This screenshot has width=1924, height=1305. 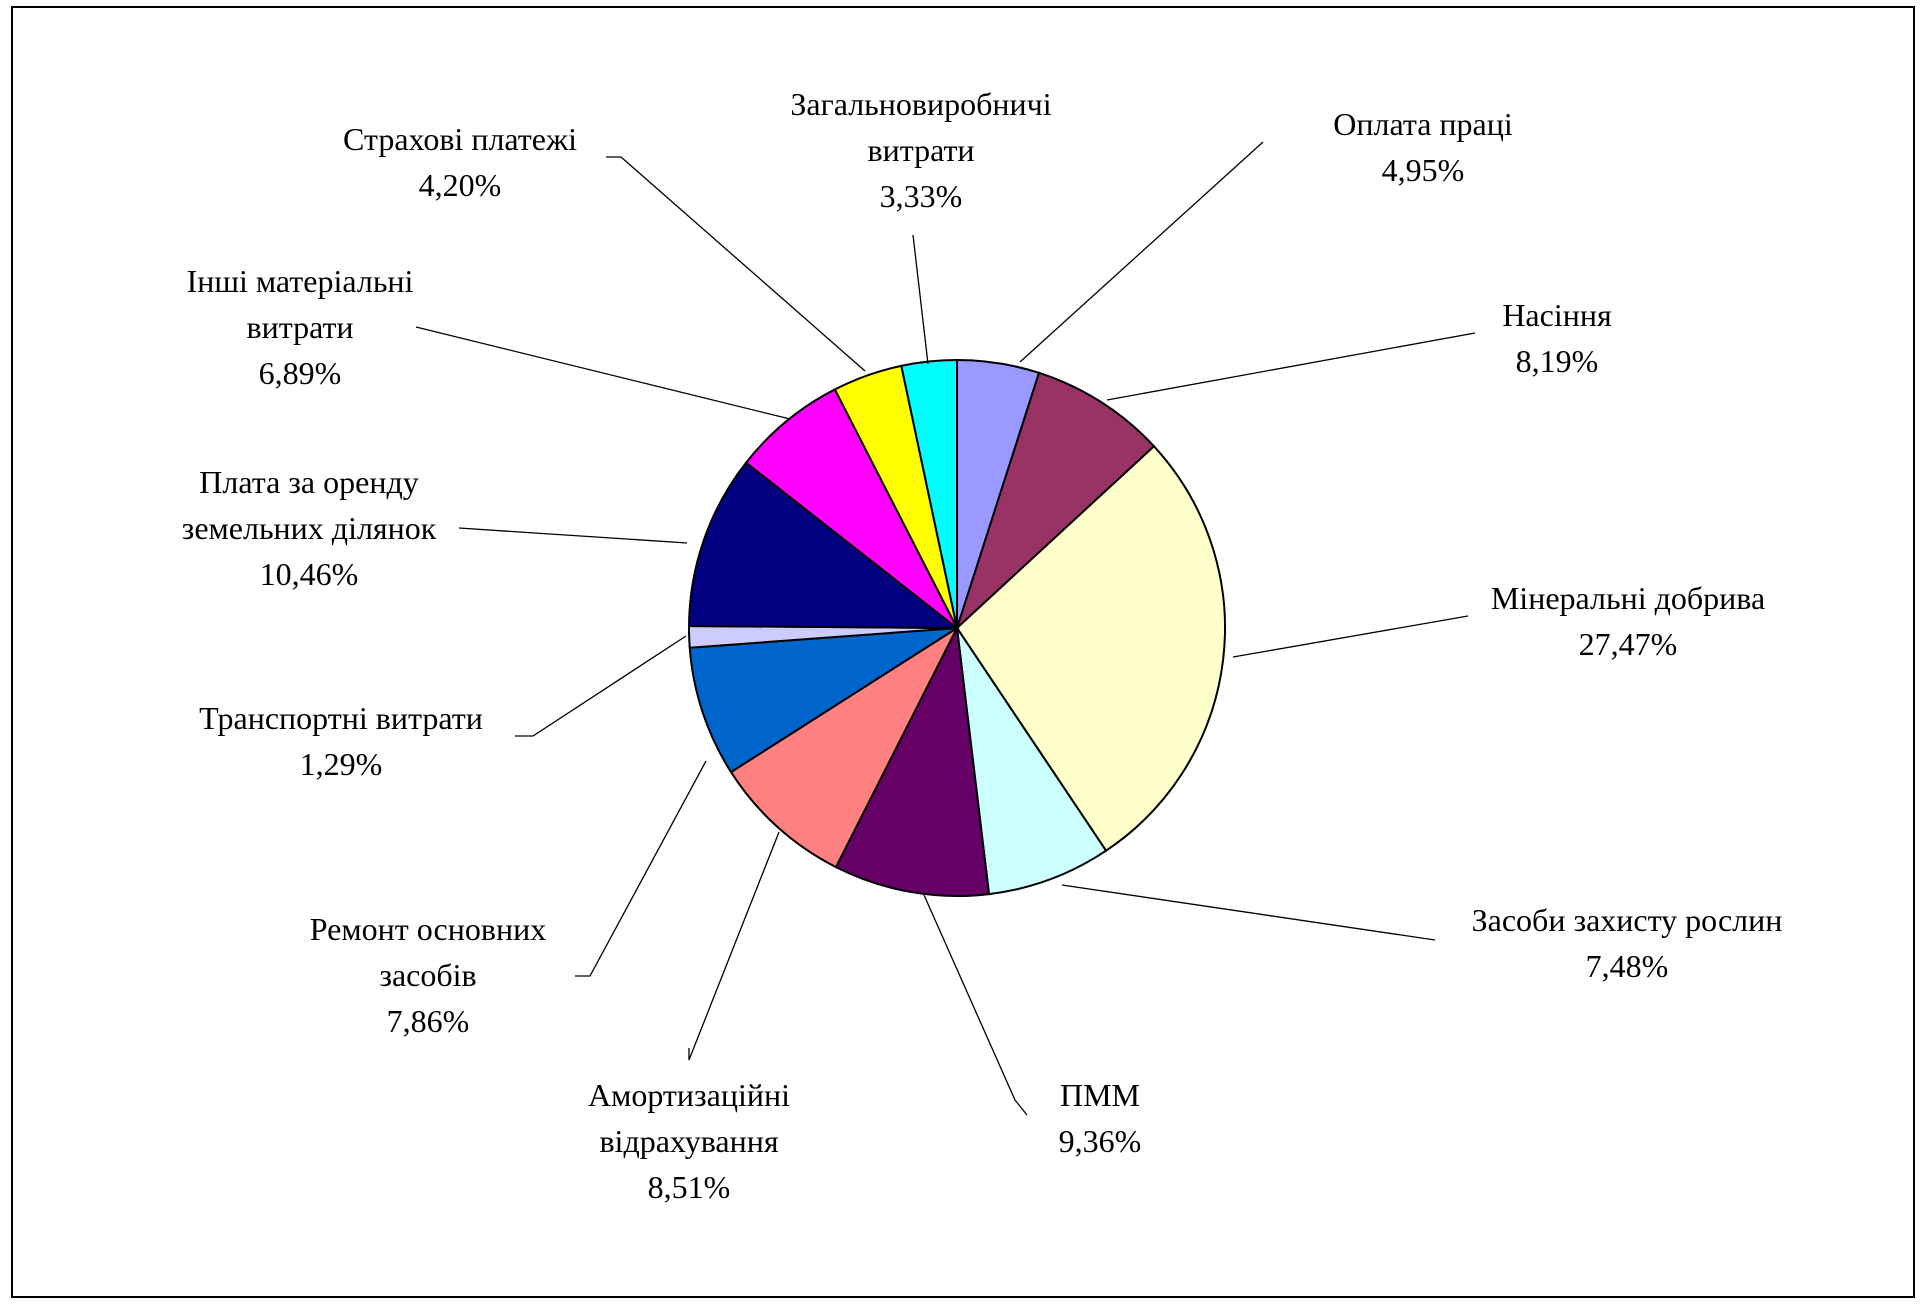 I want to click on slice-value-label-7: 7,86%, so click(x=428, y=1021).